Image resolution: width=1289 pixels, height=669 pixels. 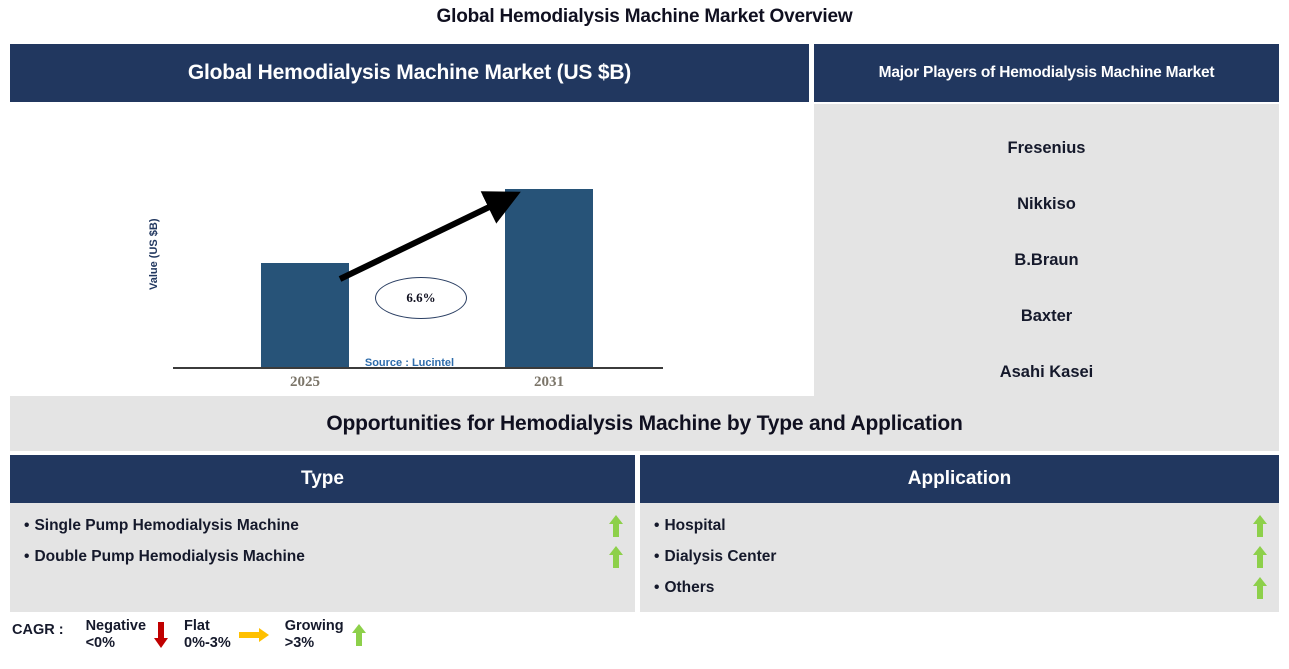 I want to click on cagr-legend-item-negative: Negative <0%, so click(x=131, y=635).